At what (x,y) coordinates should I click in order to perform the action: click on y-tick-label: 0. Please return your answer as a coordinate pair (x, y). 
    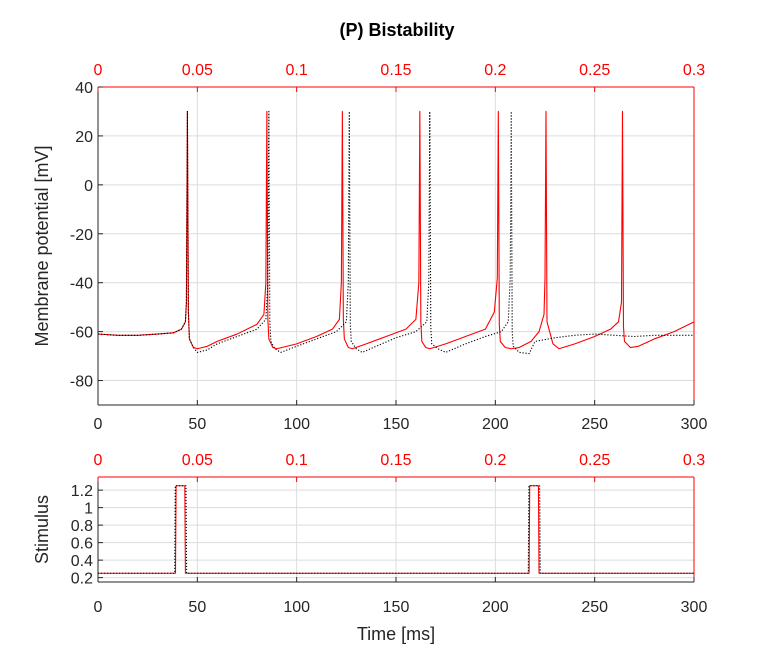
    Looking at the image, I should click on (88, 186).